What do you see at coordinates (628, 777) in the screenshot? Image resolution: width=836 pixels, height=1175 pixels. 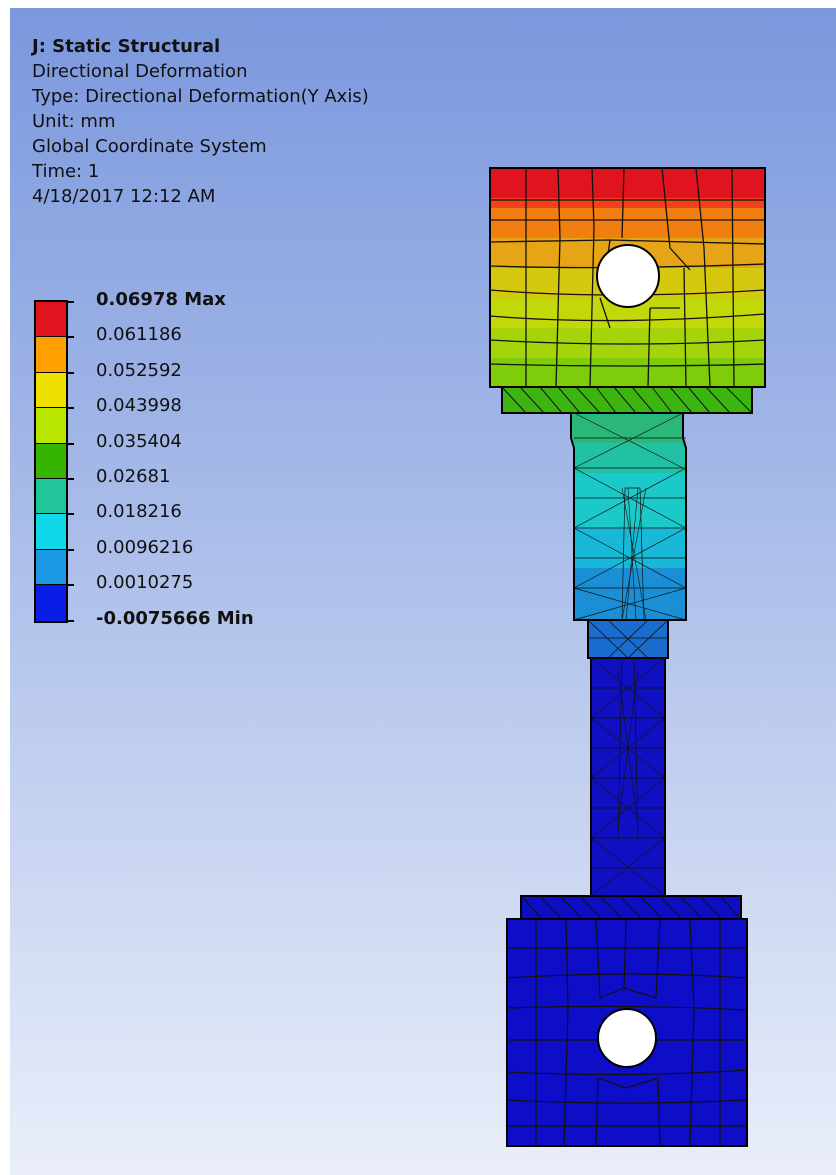 I see `lower-shaft` at bounding box center [628, 777].